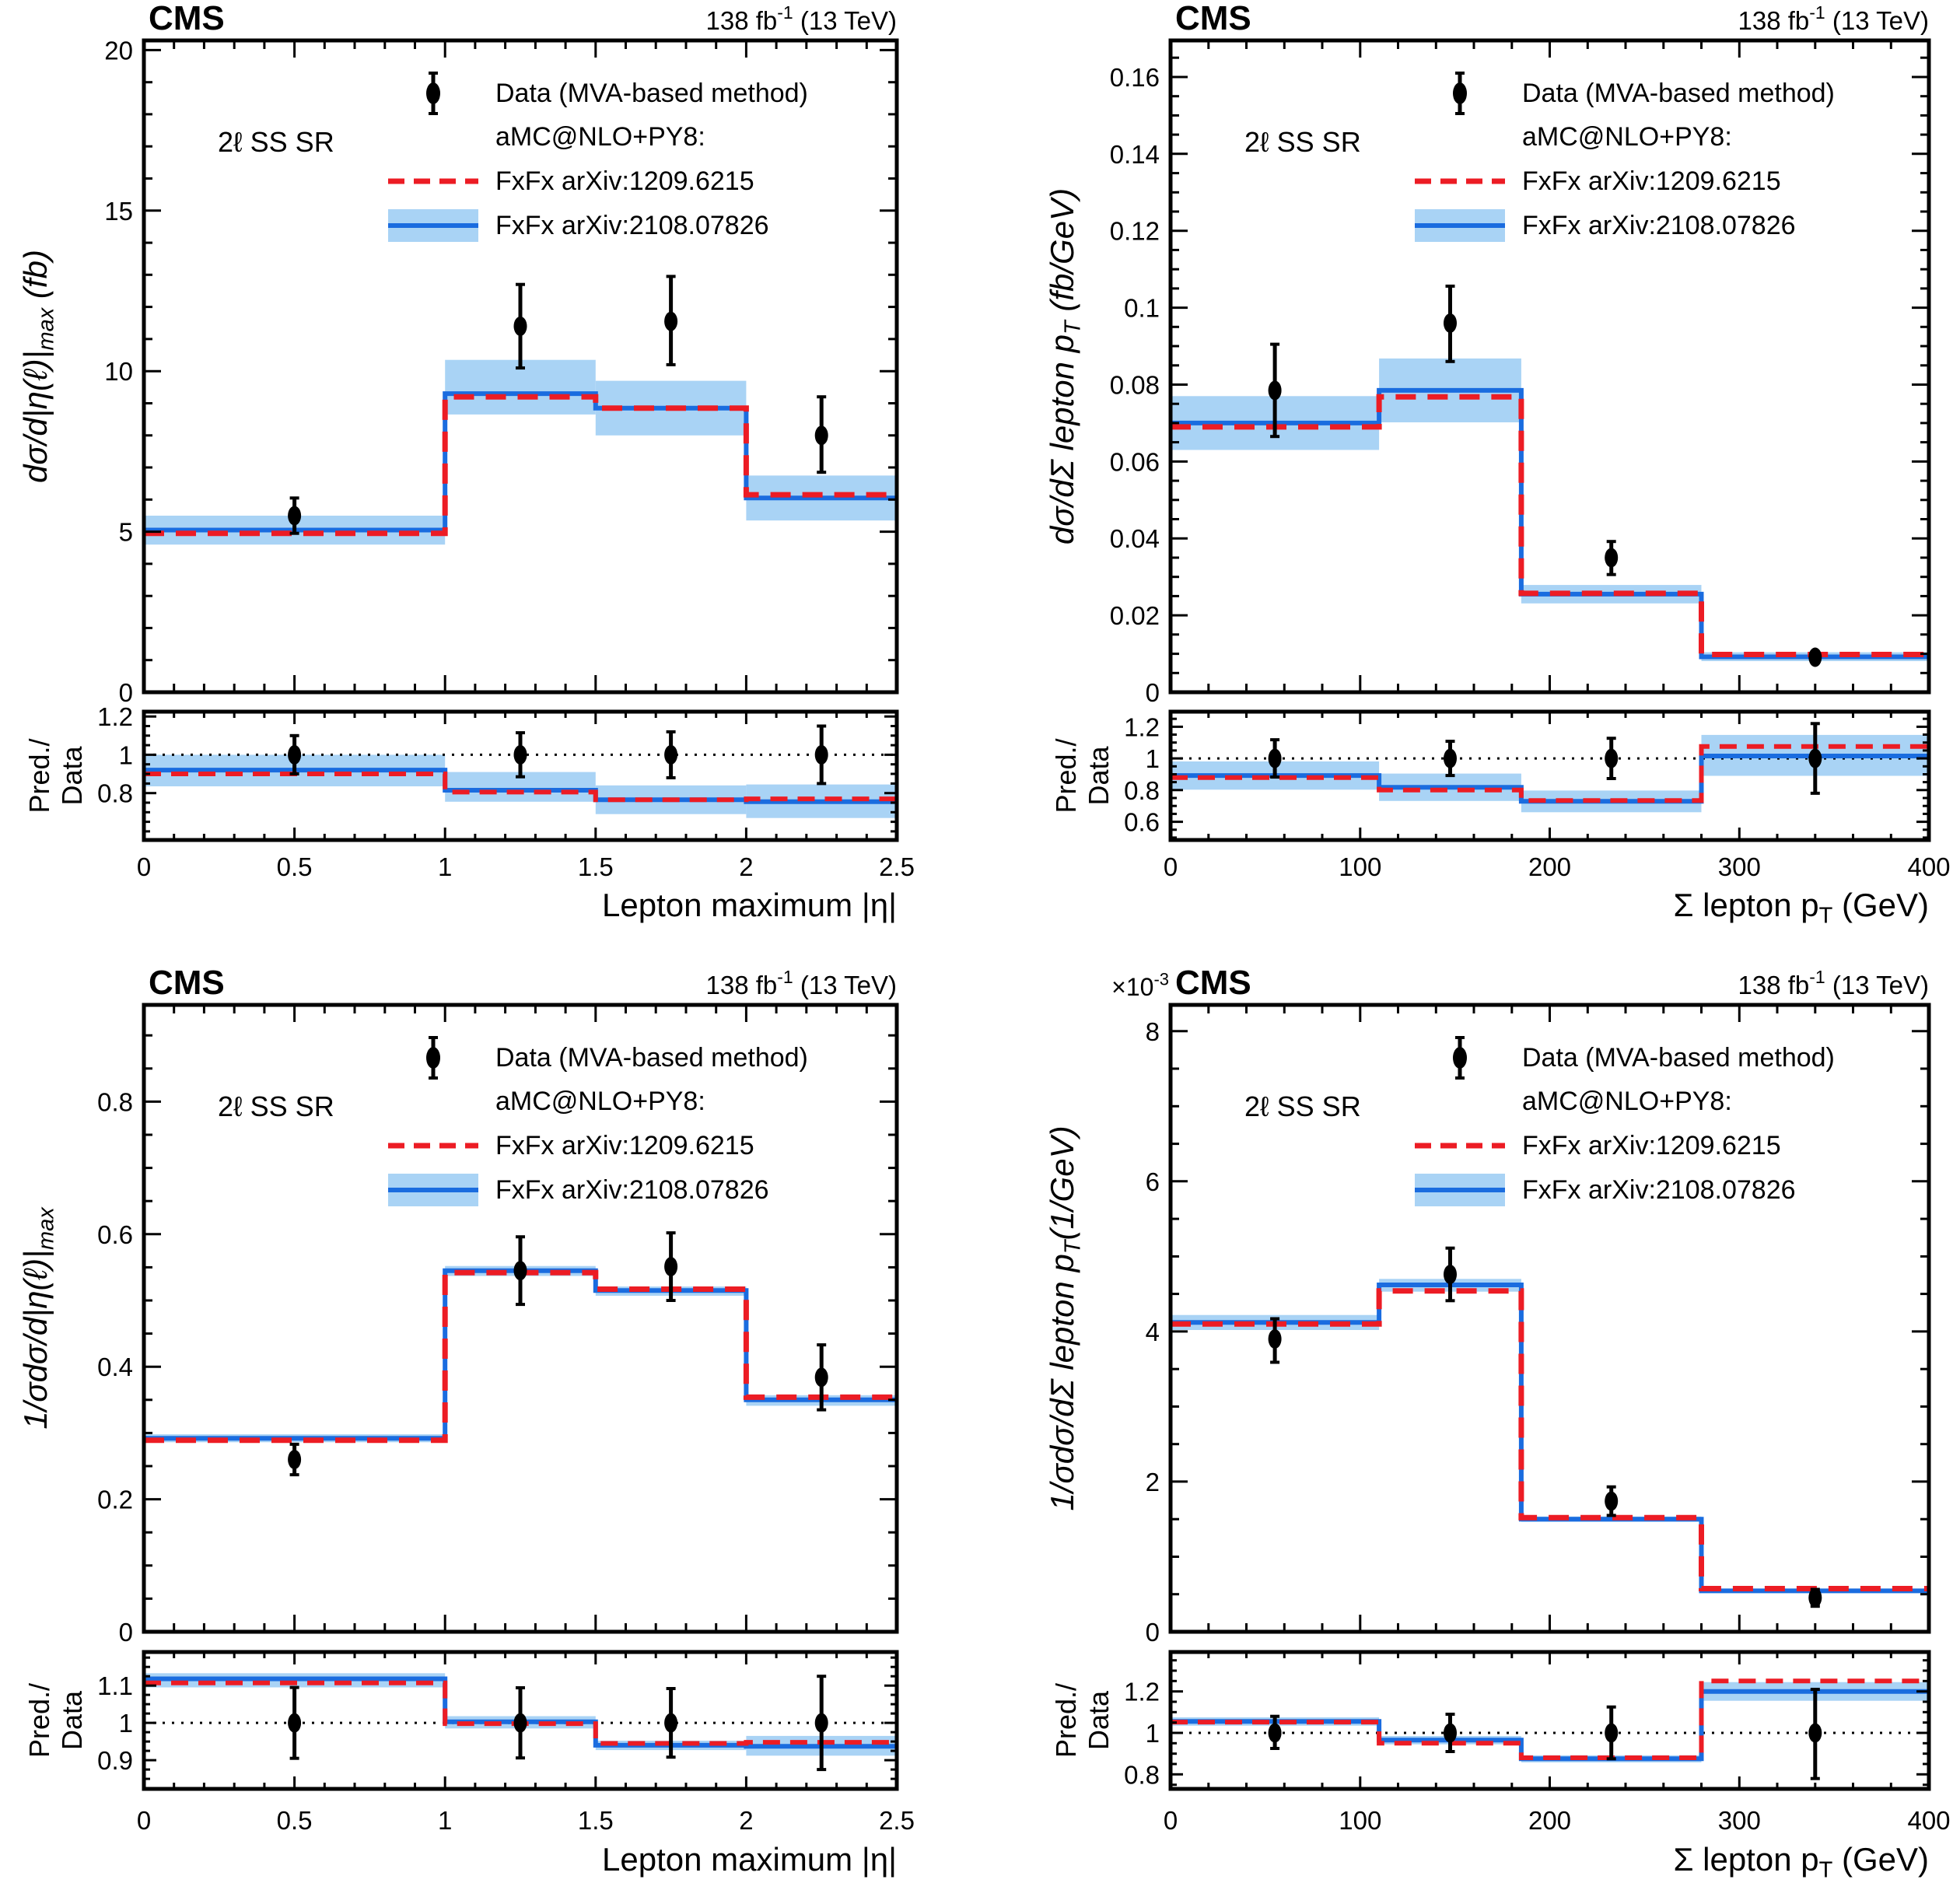  What do you see at coordinates (115, 1686) in the screenshot?
I see `ratio-y-tick-label: 1.1` at bounding box center [115, 1686].